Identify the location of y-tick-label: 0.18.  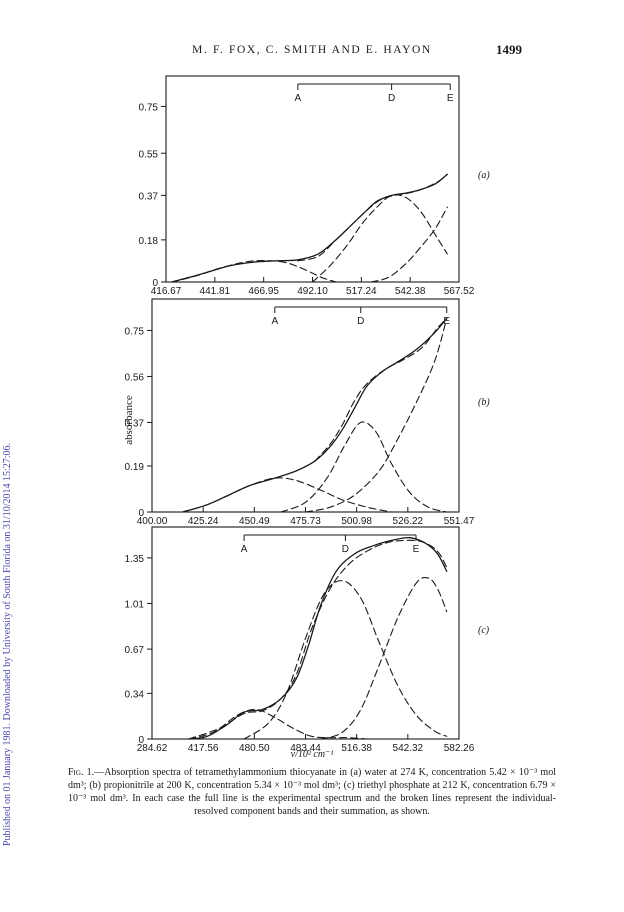
(149, 241).